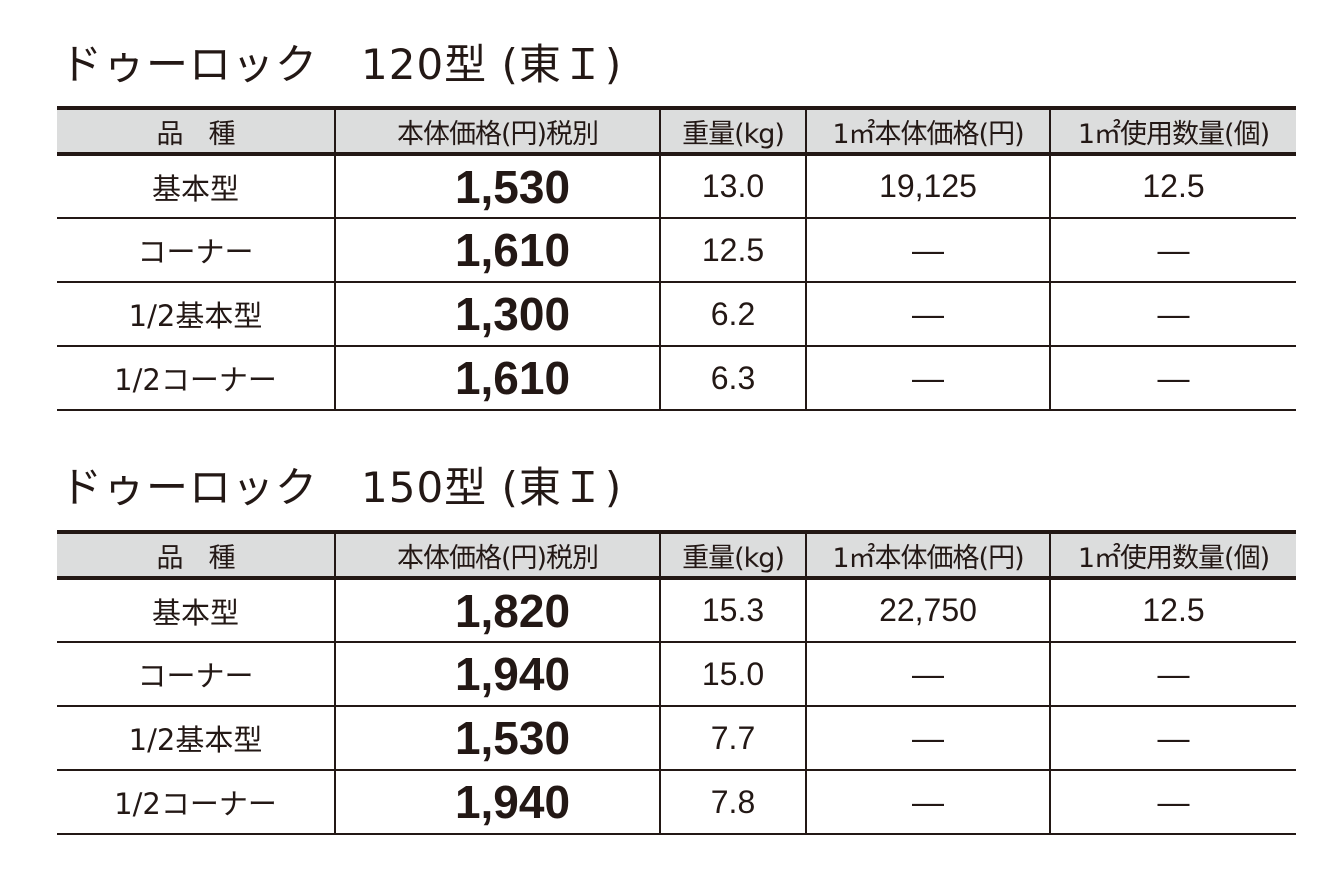  Describe the element at coordinates (341, 487) in the screenshot. I see `table-title-150: ドゥーロック 150型 (東Ｉ)` at that location.